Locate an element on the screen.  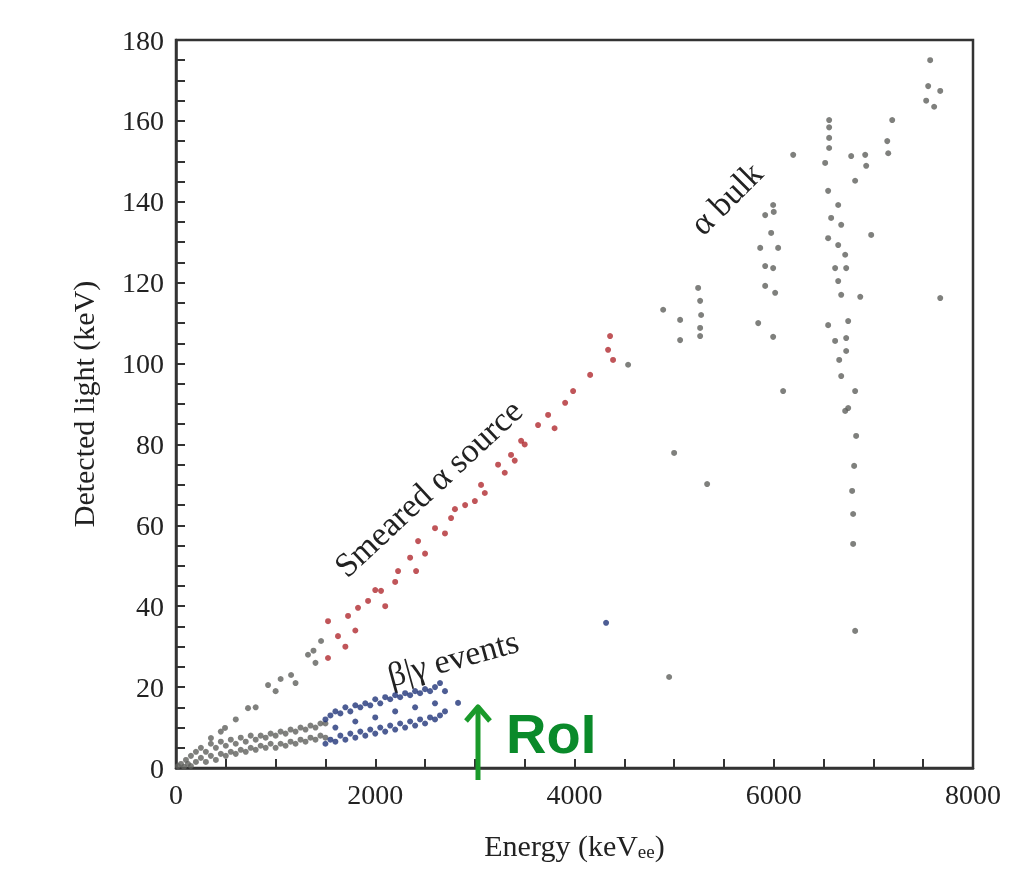
x-tick-label: 4000 is located at coordinates (574, 794).